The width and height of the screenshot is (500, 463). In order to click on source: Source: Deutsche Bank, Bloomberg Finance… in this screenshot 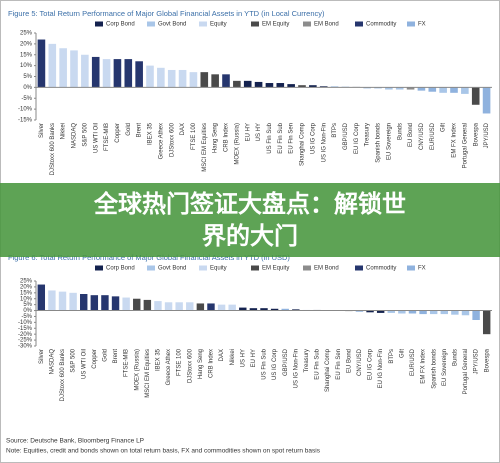, I will do `click(75, 441)`.